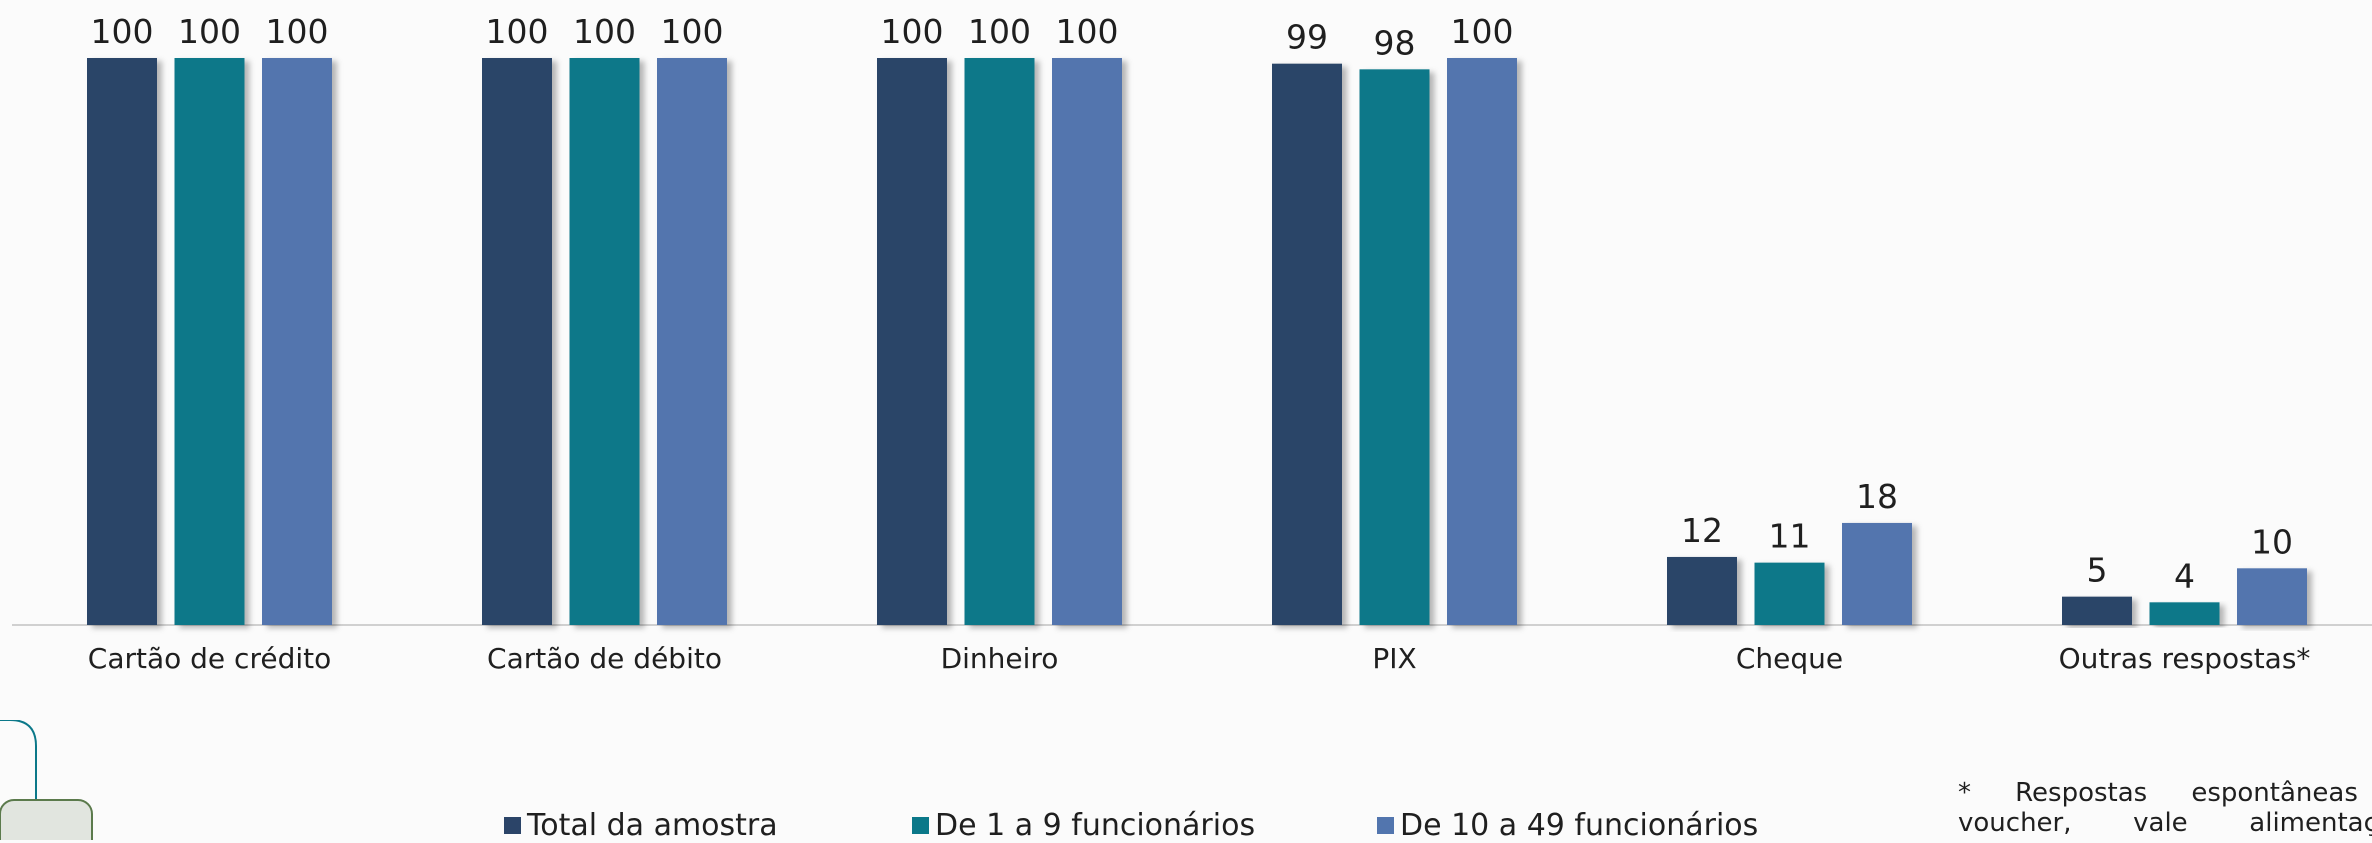 This screenshot has width=2372, height=843. Describe the element at coordinates (1877, 496) in the screenshot. I see `data-label-cheque-series-2: 18` at that location.